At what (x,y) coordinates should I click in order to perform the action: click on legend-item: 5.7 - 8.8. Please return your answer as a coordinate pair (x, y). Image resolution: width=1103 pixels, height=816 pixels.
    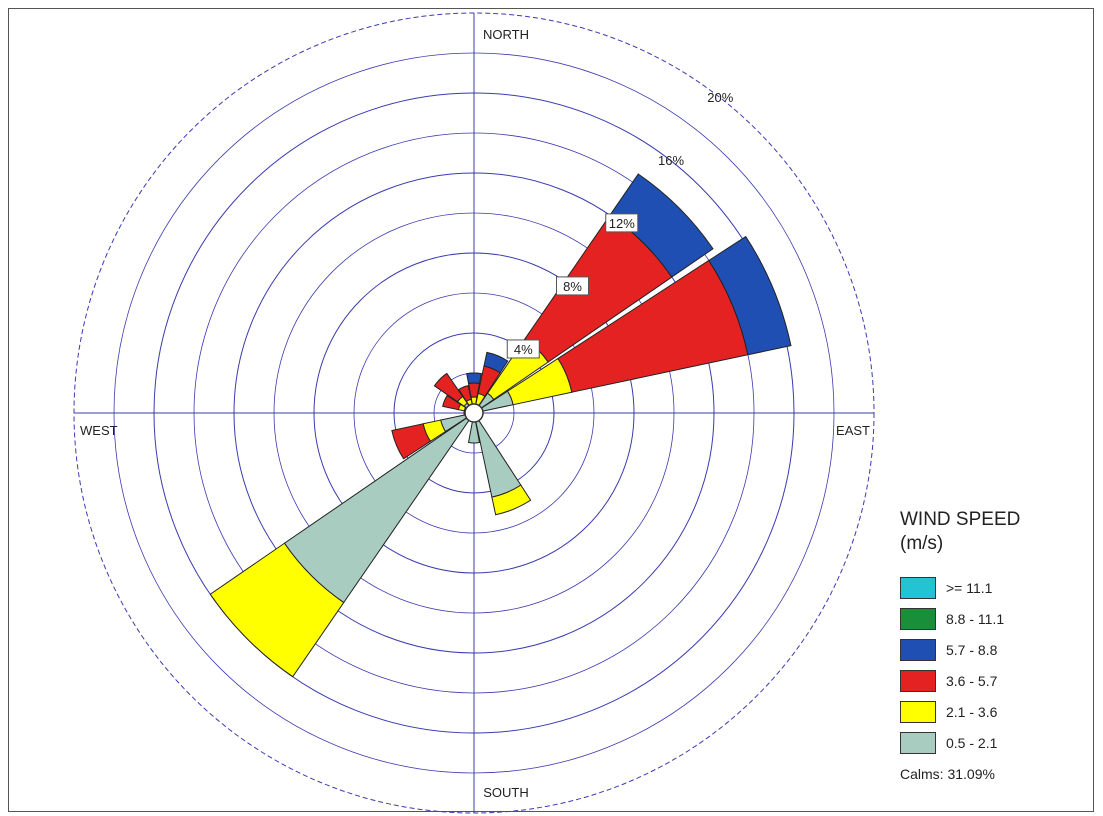
    Looking at the image, I should click on (995, 649).